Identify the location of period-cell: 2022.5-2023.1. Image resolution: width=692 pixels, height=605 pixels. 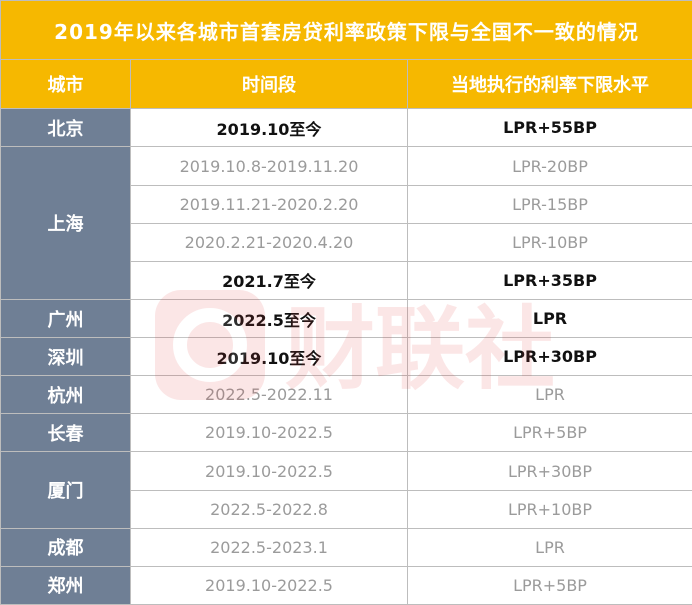
(269, 547).